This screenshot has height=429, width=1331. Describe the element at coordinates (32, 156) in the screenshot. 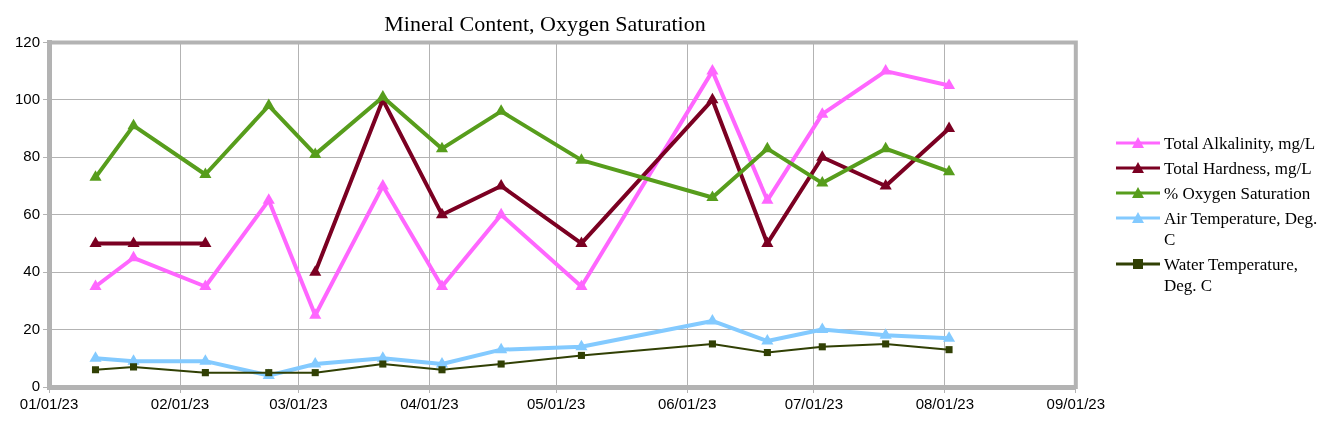

I see `y-tick-label: 80` at that location.